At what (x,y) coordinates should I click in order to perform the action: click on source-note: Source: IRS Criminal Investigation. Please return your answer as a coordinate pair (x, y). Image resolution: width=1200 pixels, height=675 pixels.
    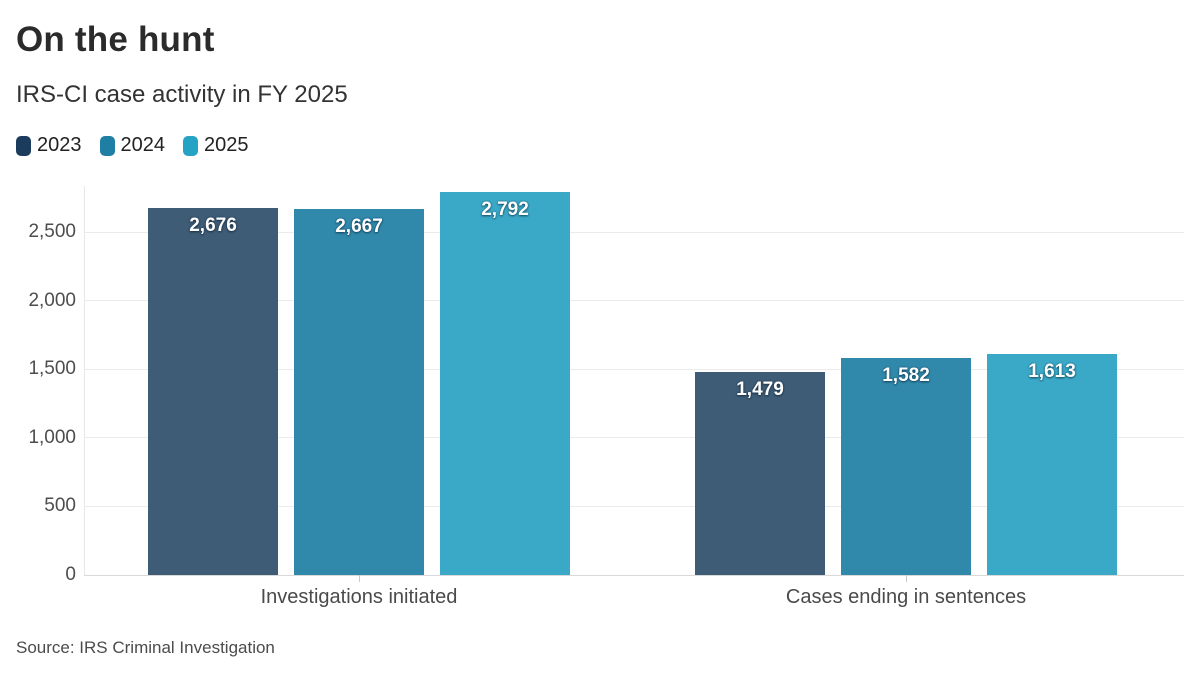
    Looking at the image, I should click on (145, 647).